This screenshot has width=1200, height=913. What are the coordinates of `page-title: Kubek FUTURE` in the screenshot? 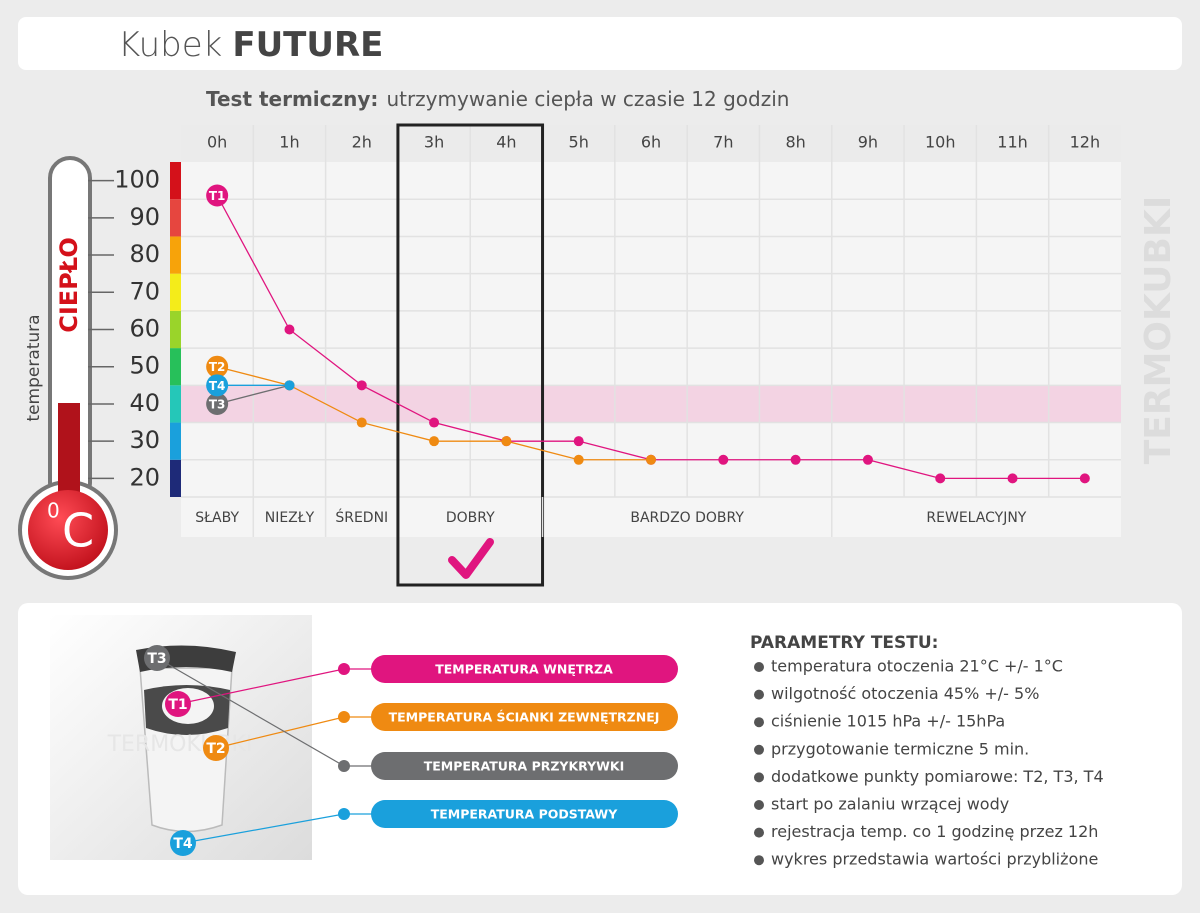 It's located at (250, 45).